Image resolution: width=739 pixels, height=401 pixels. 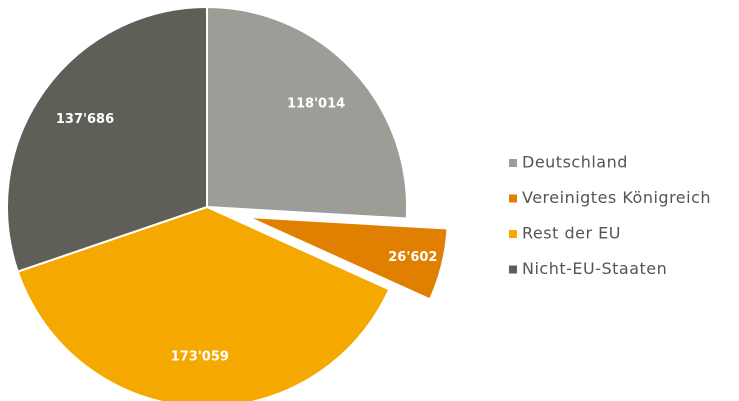 What do you see at coordinates (85, 119) in the screenshot?
I see `value-label: 137'686` at bounding box center [85, 119].